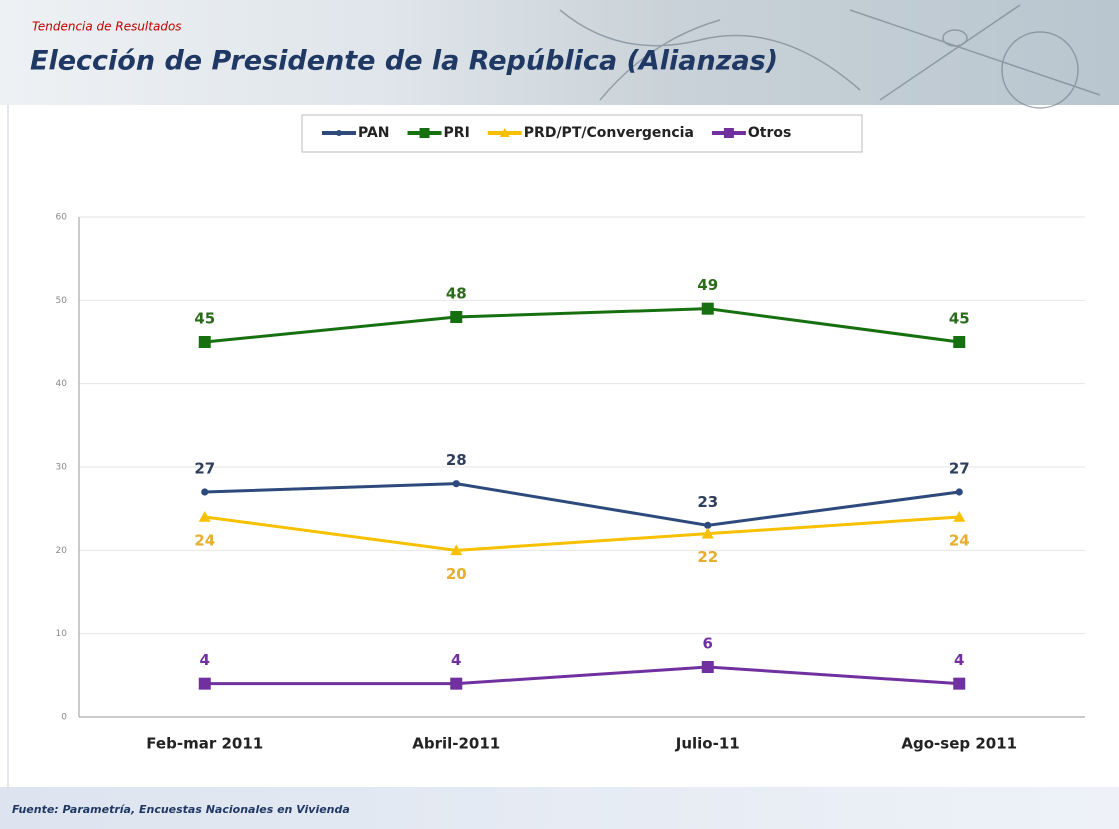 This screenshot has width=1119, height=829. I want to click on legend-label: PAN, so click(374, 133).